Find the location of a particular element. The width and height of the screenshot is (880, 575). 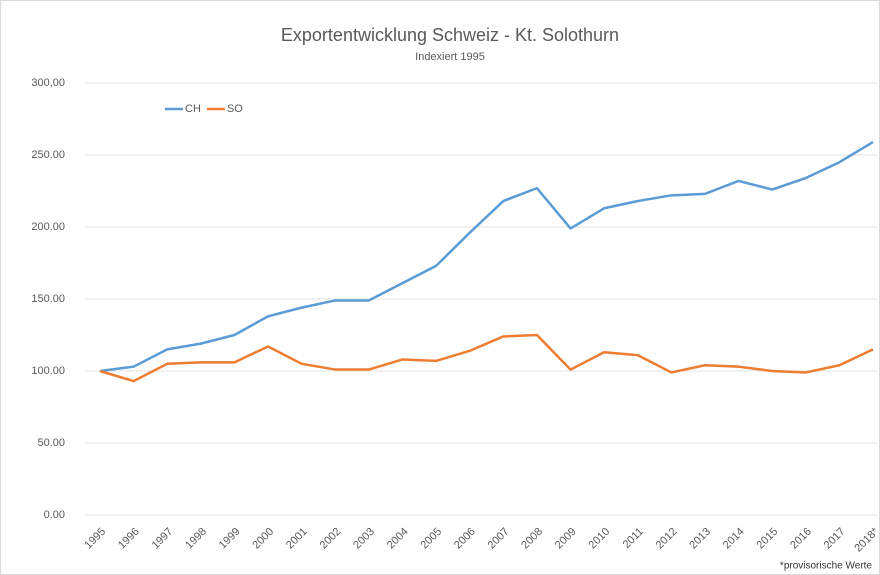

y-tick-label: 200.00 is located at coordinates (48, 227).